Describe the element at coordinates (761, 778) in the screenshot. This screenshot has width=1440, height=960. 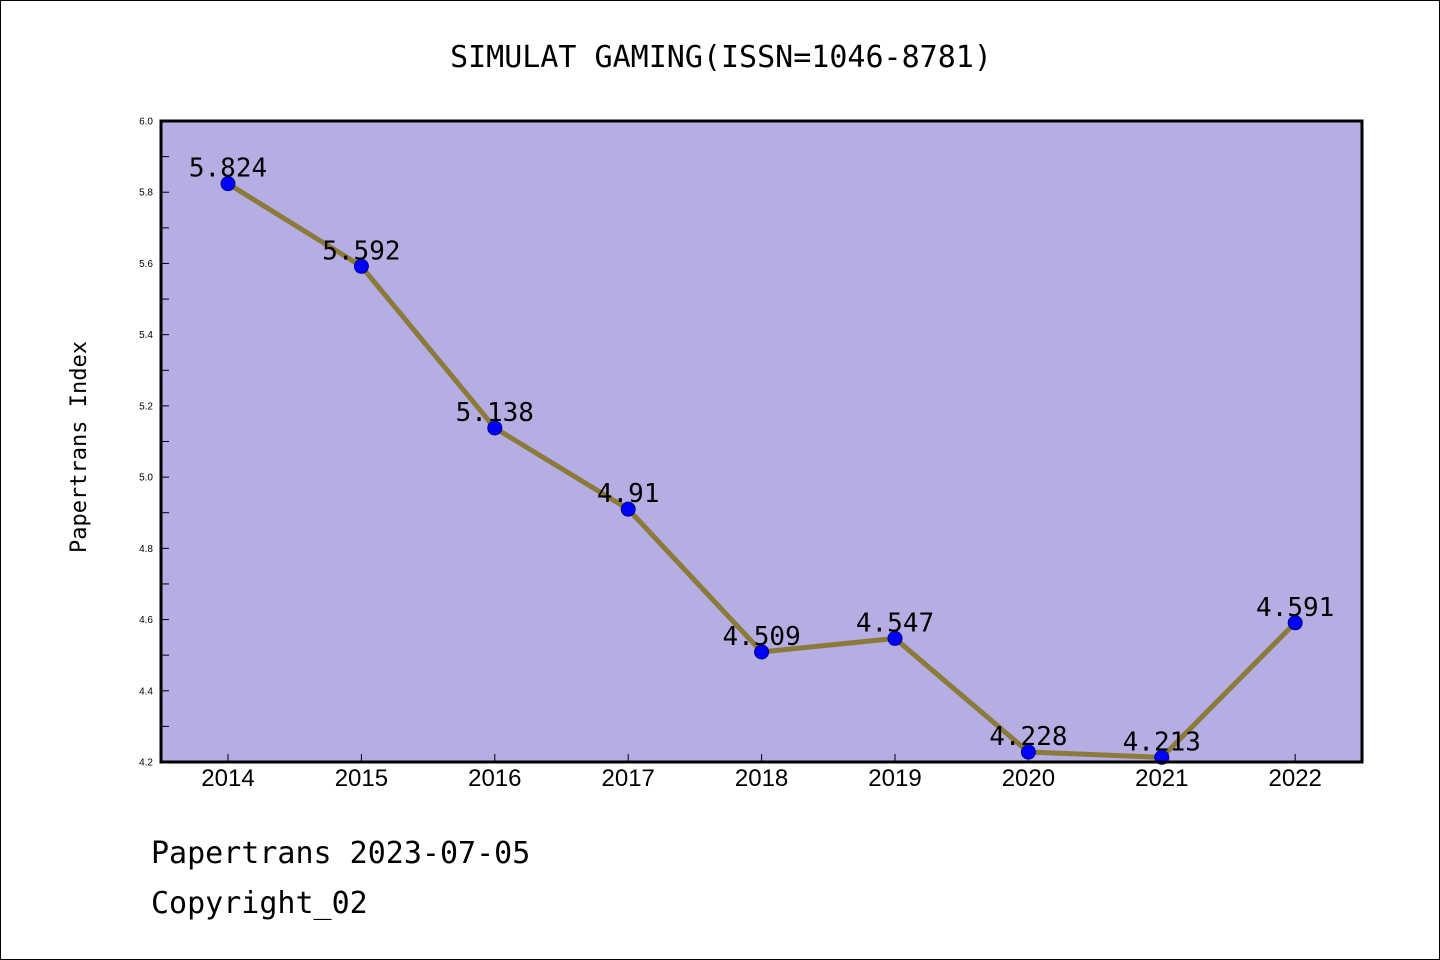
I see `x-tick-label: 2018` at that location.